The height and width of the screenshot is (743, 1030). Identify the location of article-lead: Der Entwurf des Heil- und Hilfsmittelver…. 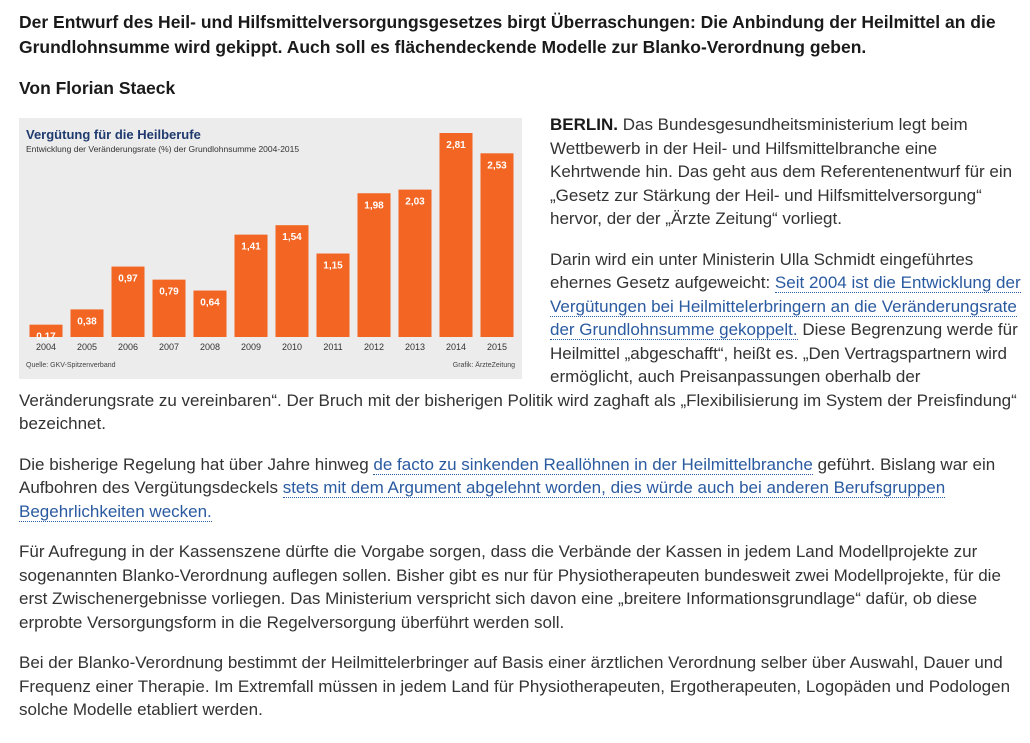
(507, 34).